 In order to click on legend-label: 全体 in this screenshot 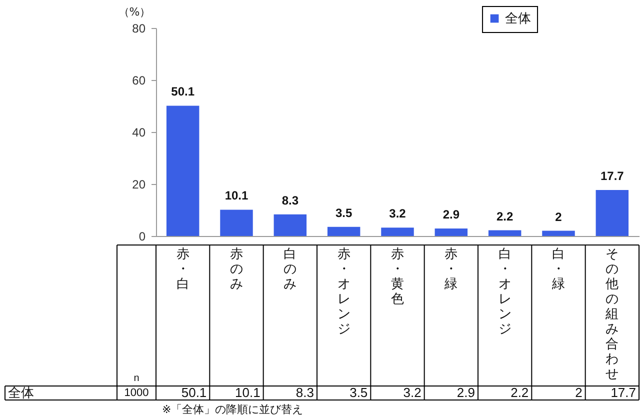, I will do `click(518, 19)`.